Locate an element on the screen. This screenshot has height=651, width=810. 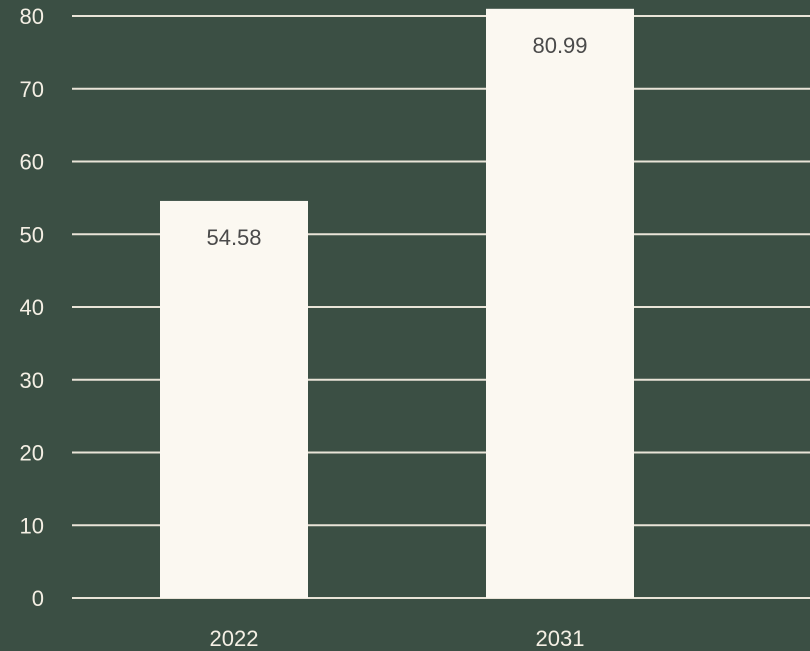
y-tick-label: 50 is located at coordinates (32, 234).